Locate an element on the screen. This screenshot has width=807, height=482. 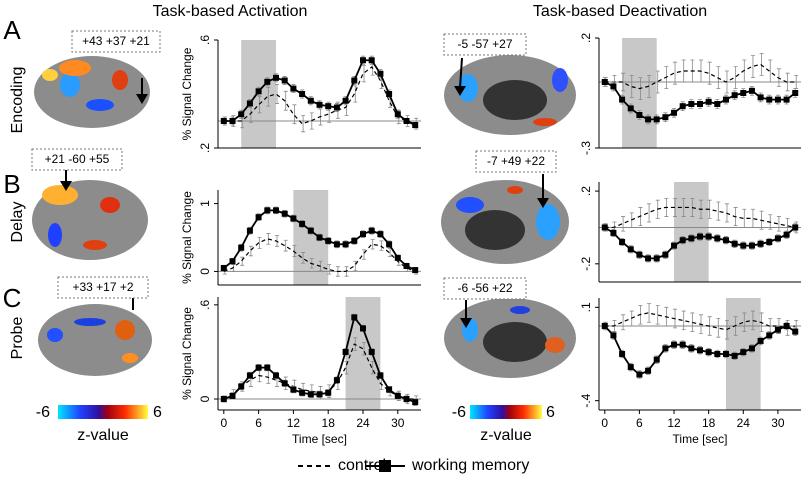
x-tick-label: 18 is located at coordinates (709, 423).